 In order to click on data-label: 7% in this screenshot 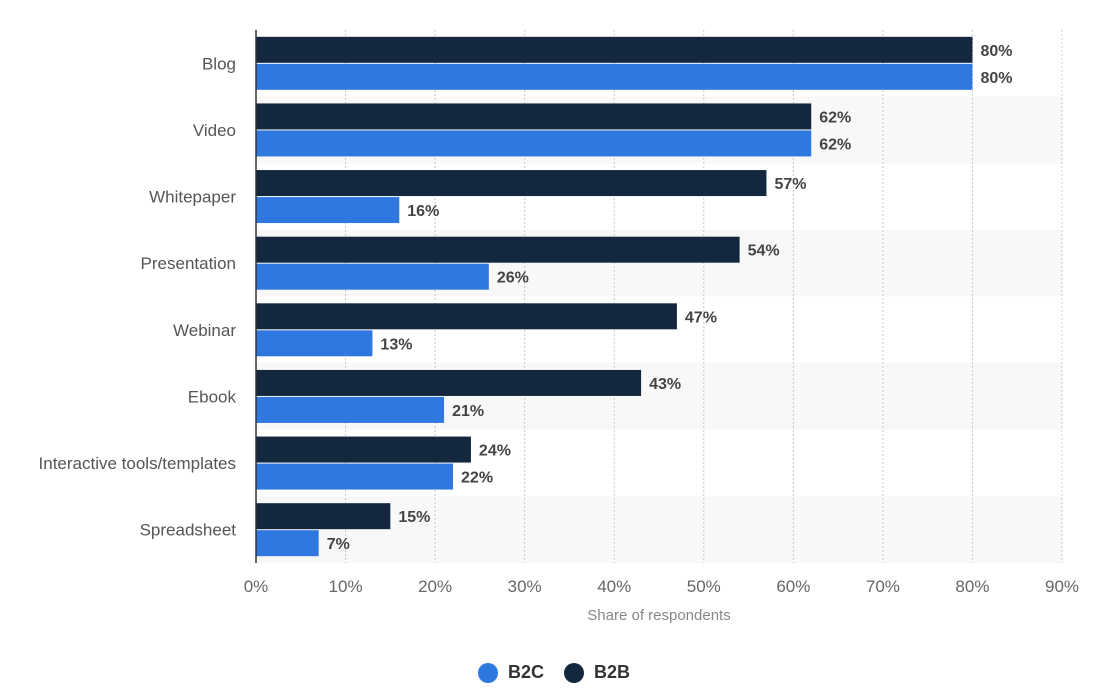, I will do `click(338, 544)`.